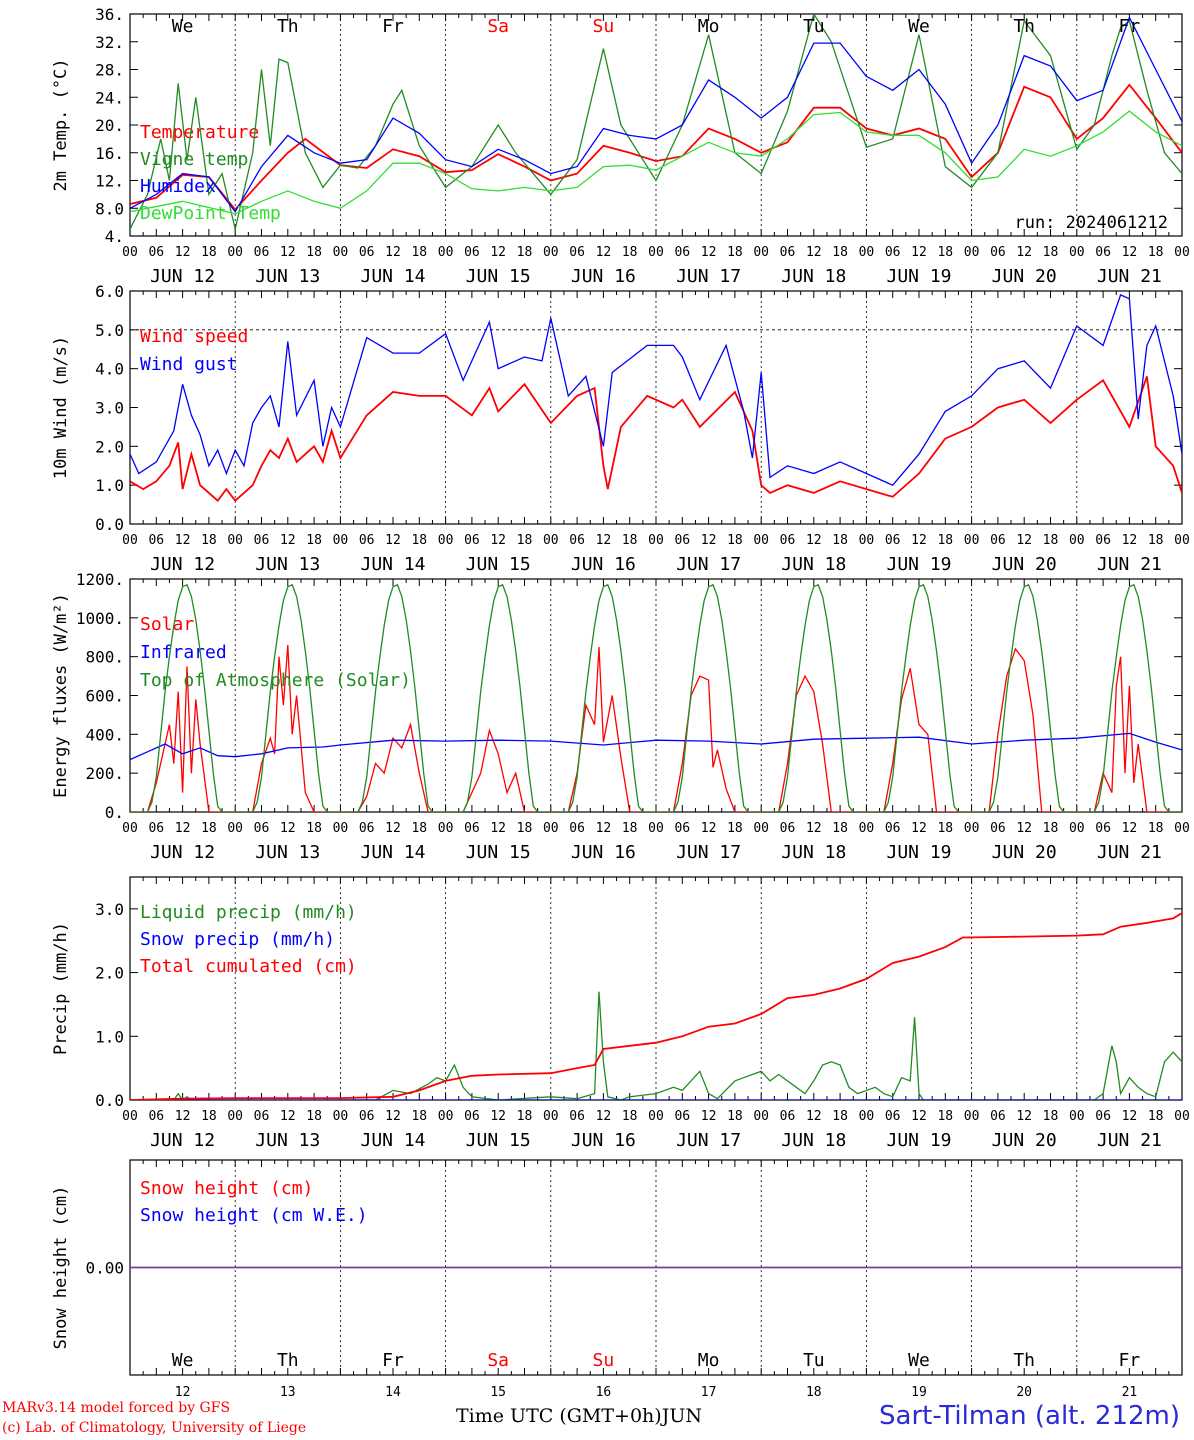 This screenshot has height=1440, width=1194. What do you see at coordinates (109, 14) in the screenshot?
I see `y-tick-label: 36.` at bounding box center [109, 14].